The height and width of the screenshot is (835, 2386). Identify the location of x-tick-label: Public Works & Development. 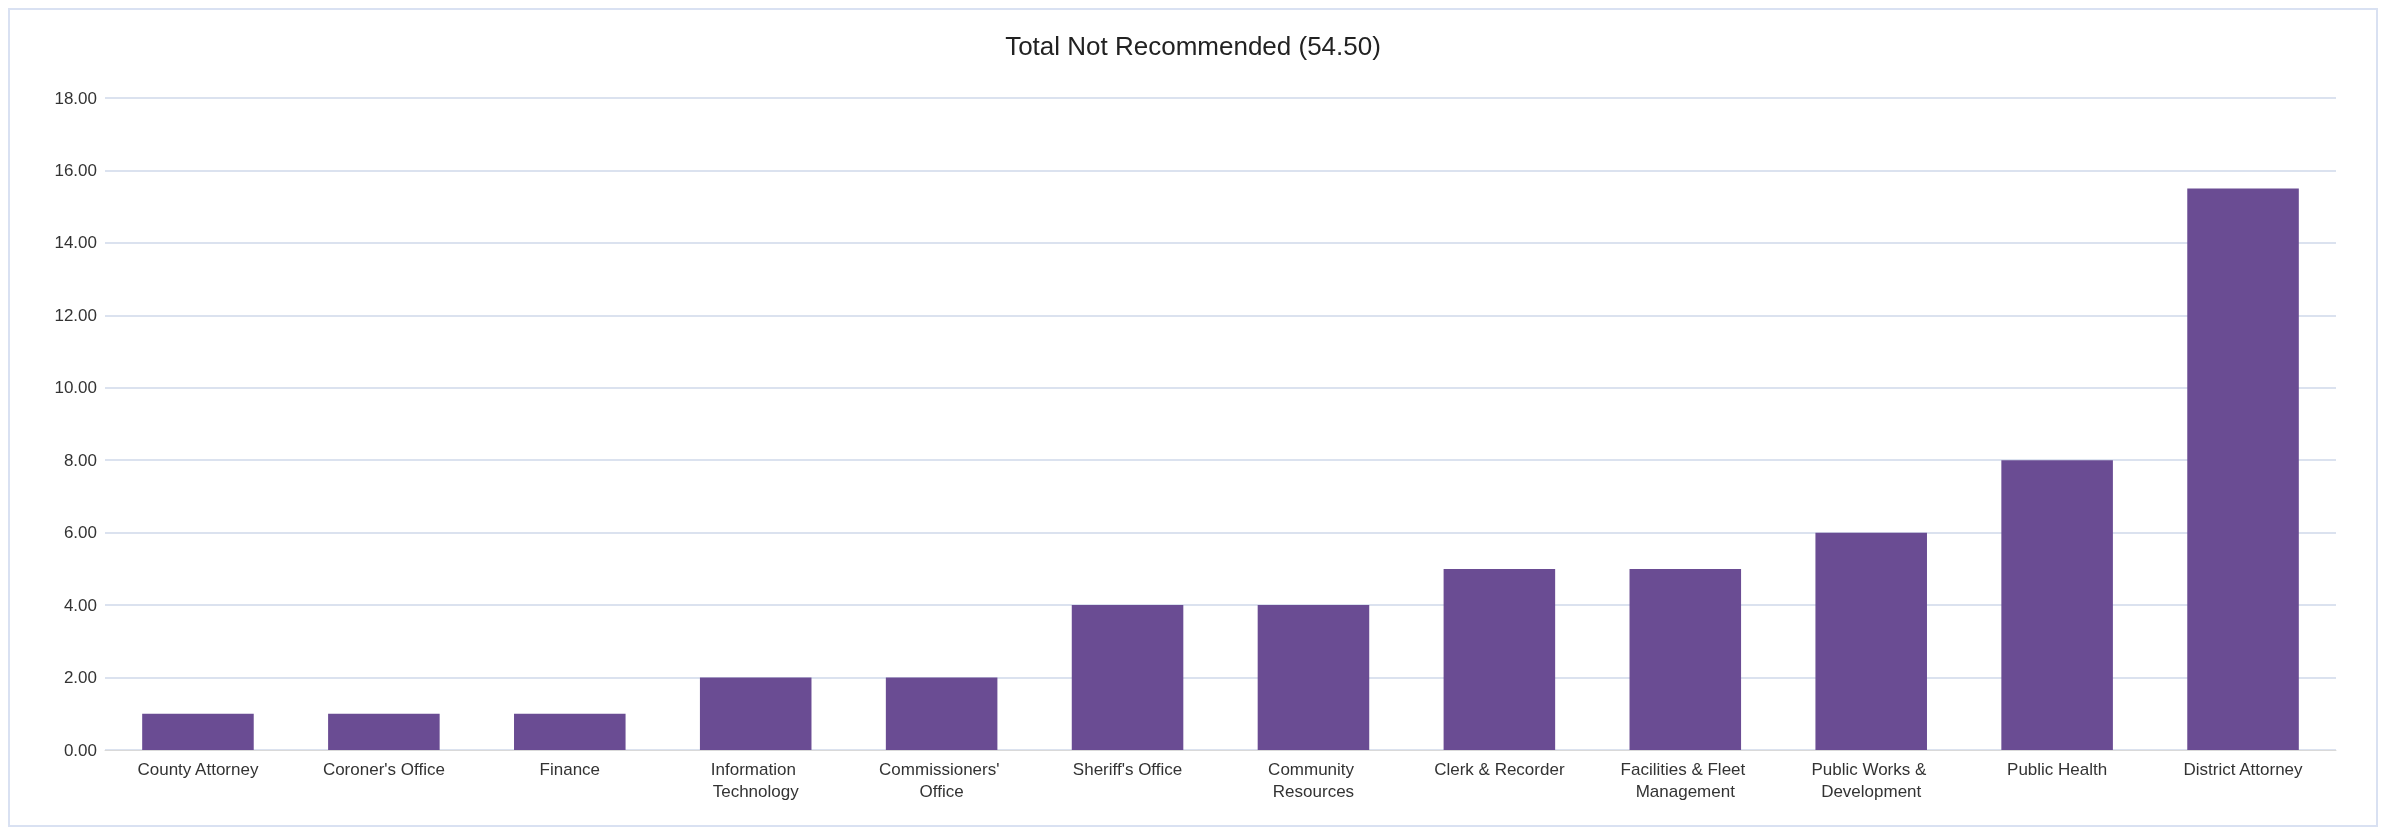
(1871, 780).